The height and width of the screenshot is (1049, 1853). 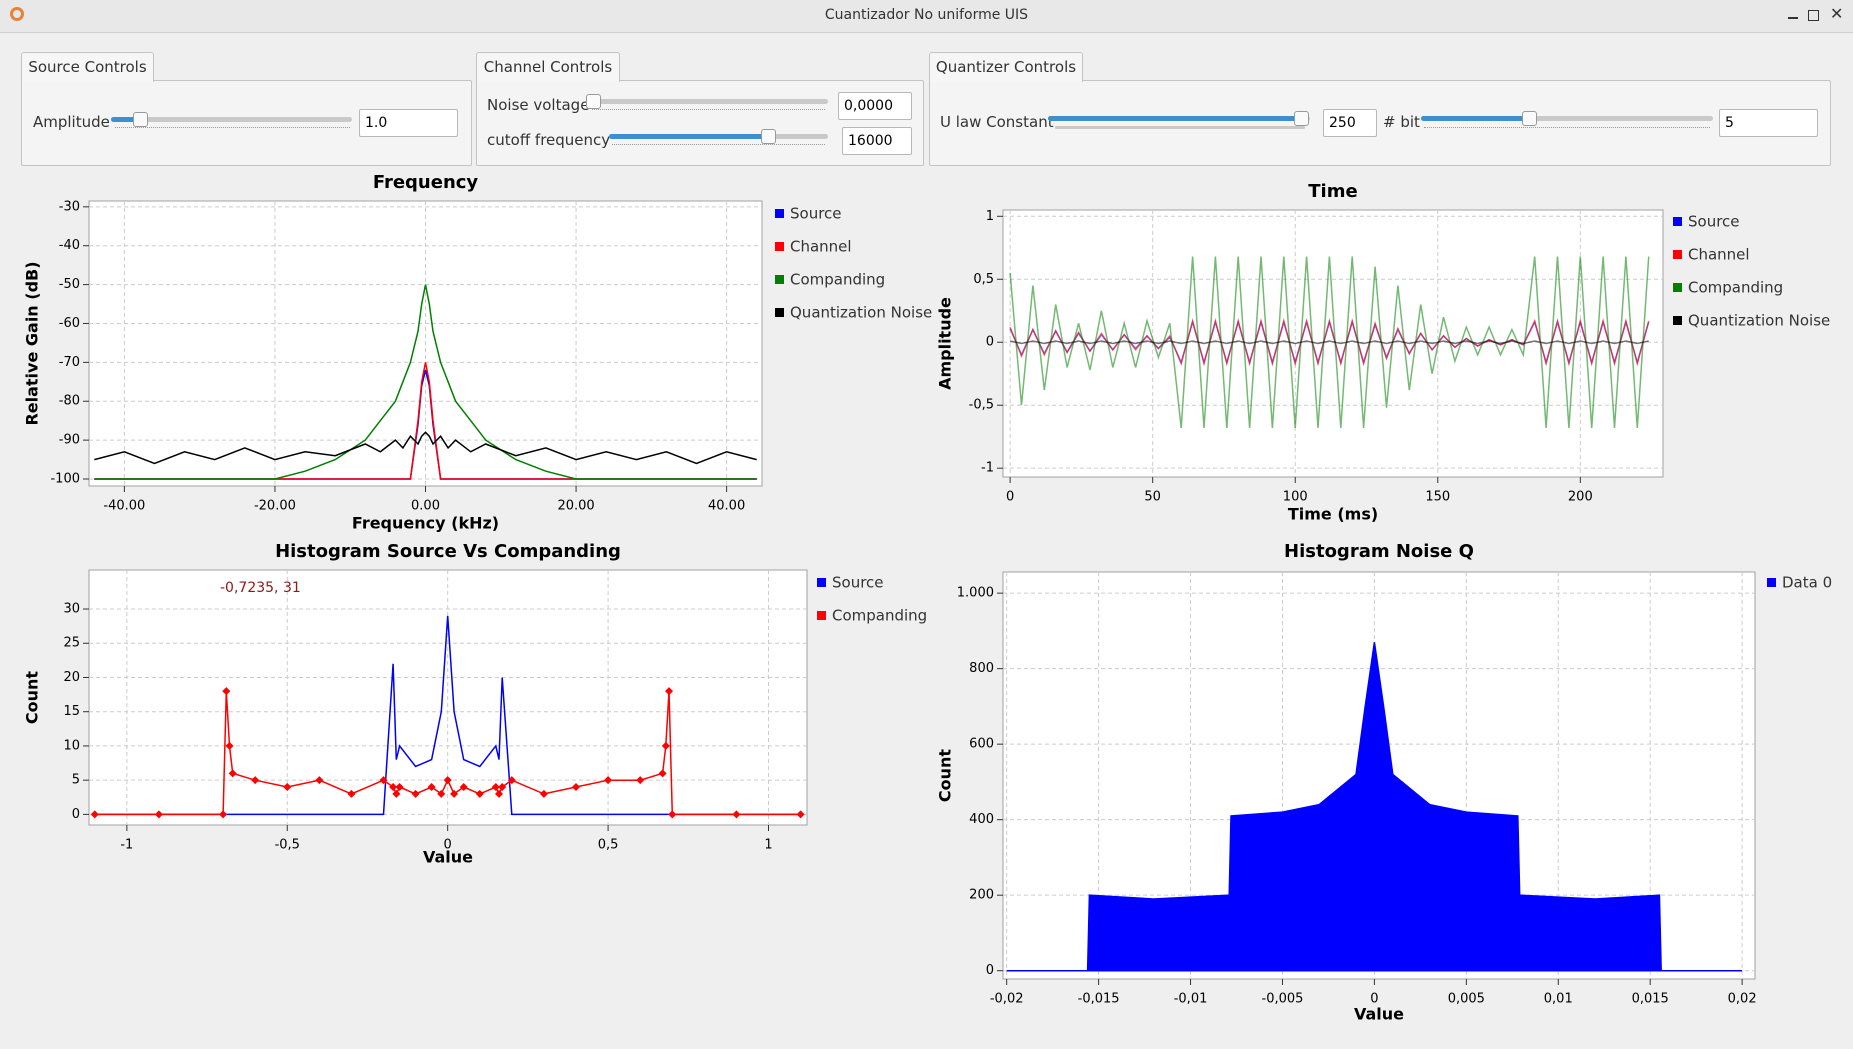 I want to click on app-icon, so click(x=17, y=14).